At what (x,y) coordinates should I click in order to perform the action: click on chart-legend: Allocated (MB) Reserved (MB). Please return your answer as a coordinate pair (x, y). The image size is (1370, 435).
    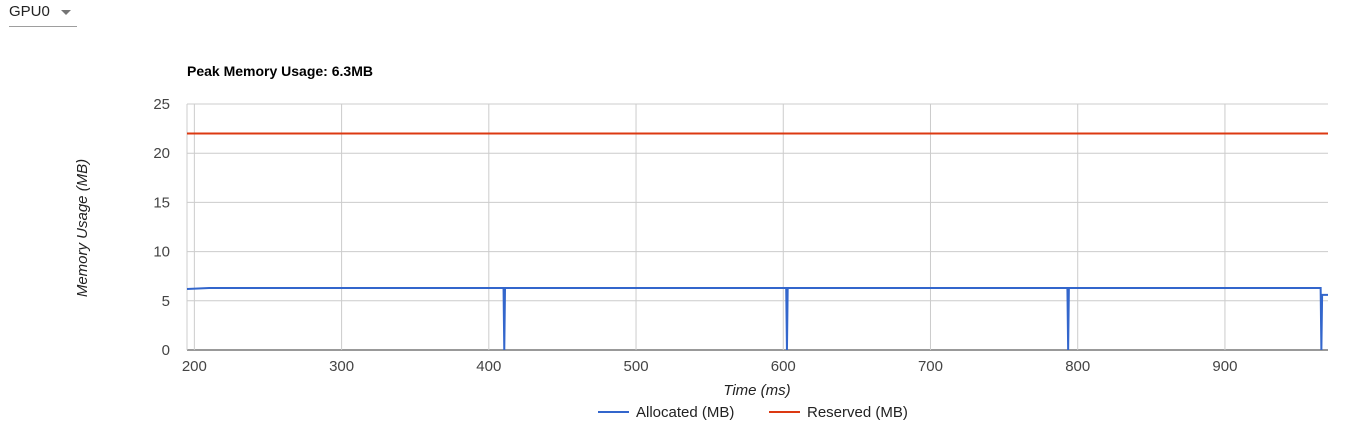
    Looking at the image, I should click on (753, 412).